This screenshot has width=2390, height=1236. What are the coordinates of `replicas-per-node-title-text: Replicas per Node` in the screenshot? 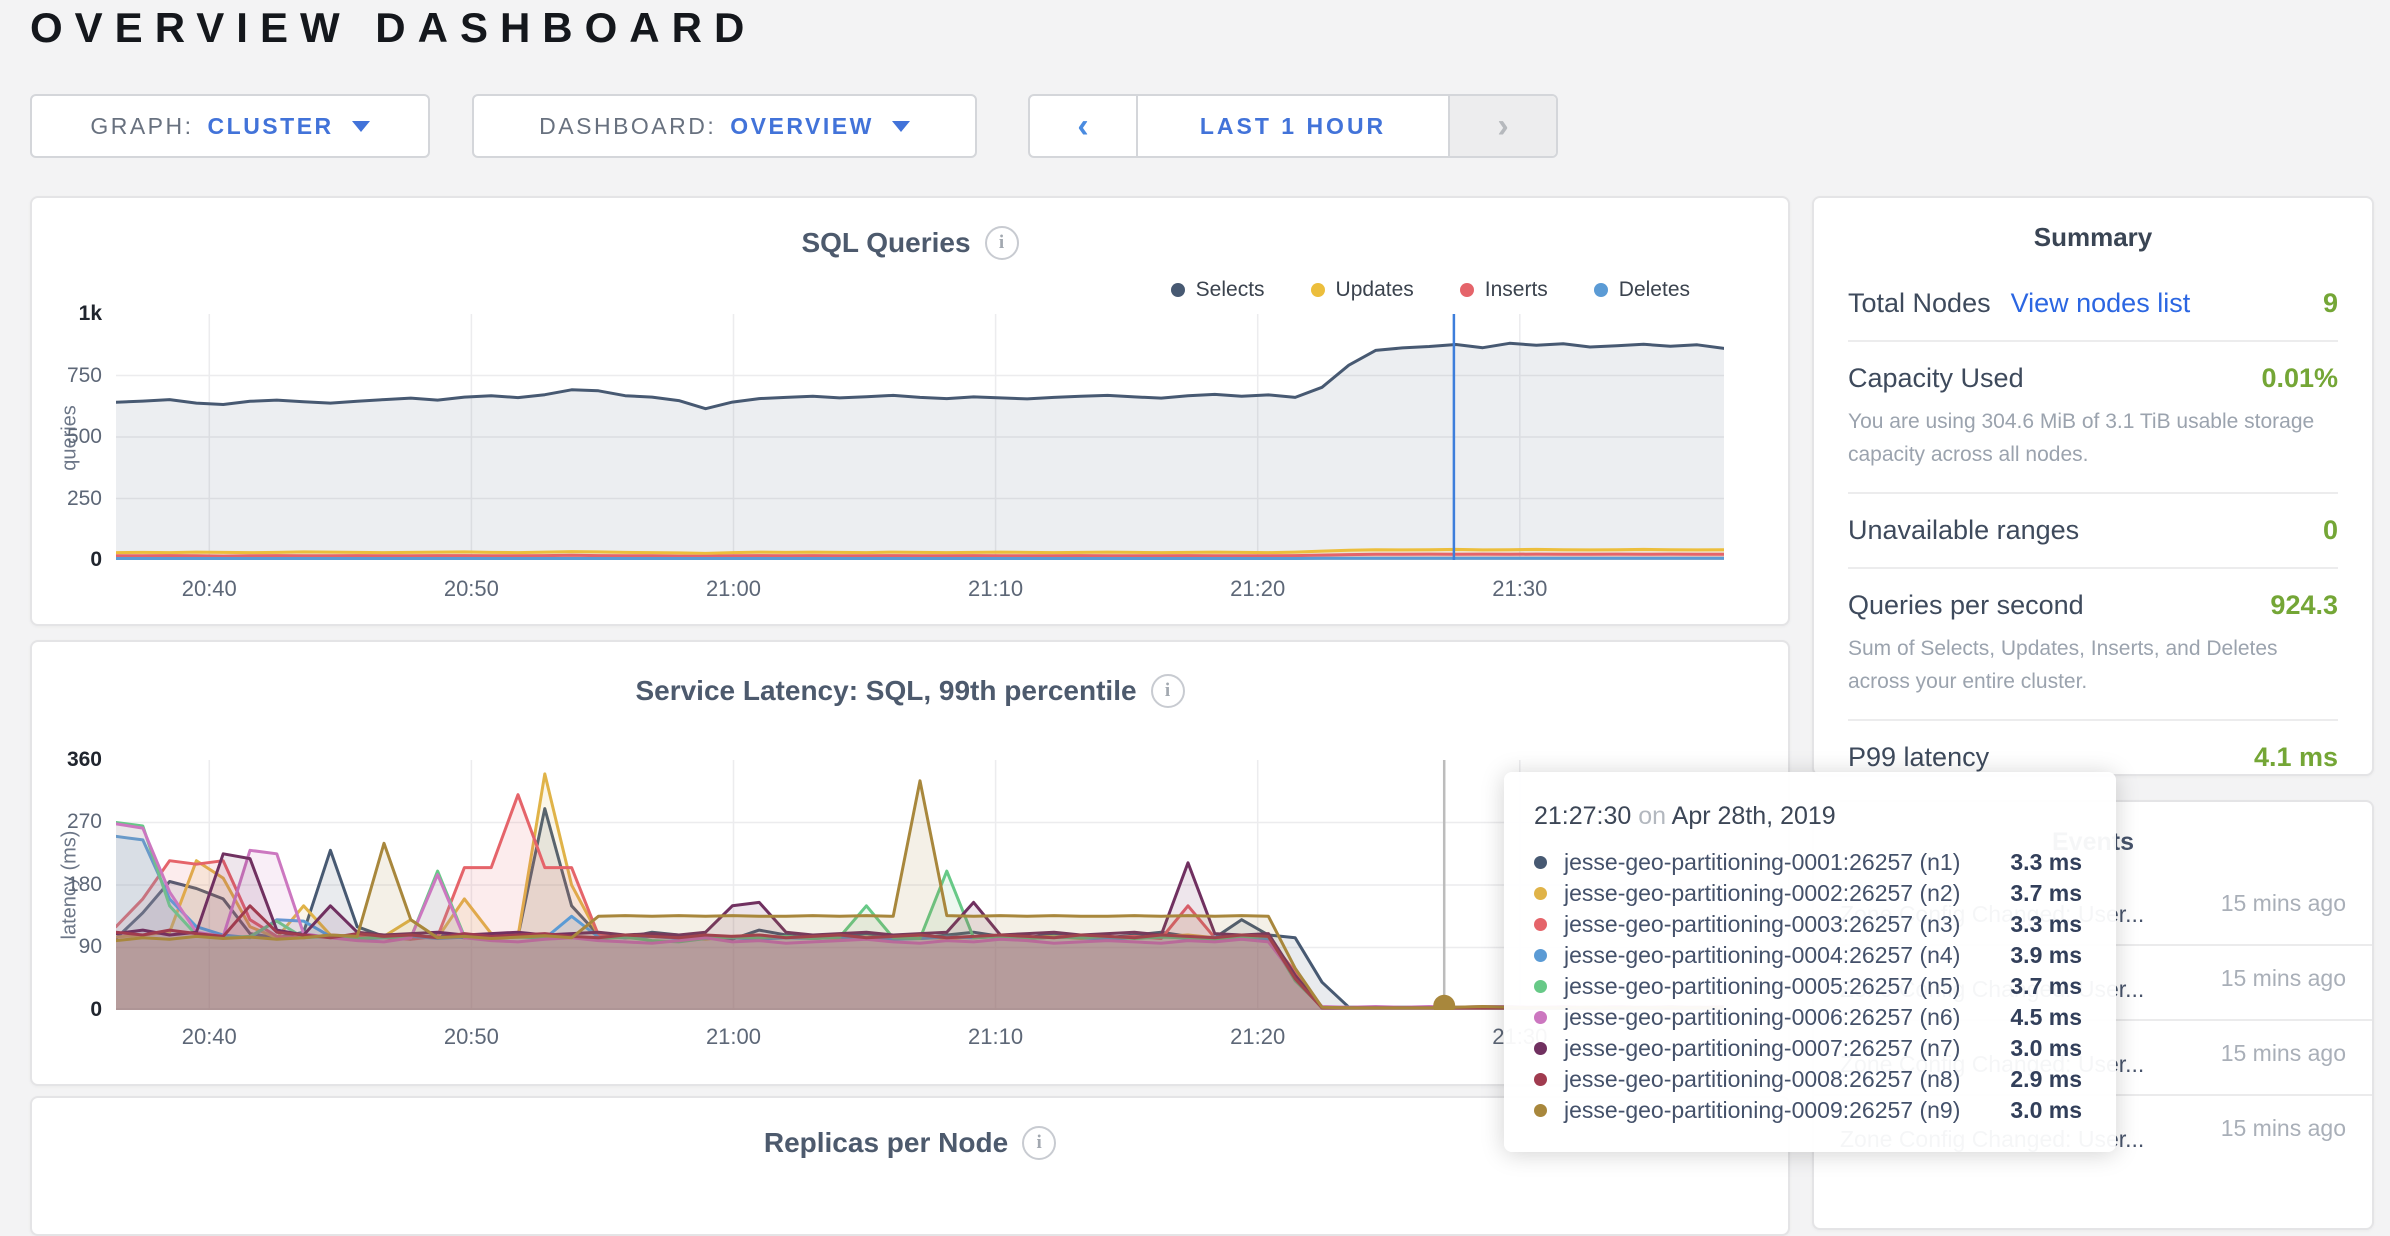 It's located at (886, 1142).